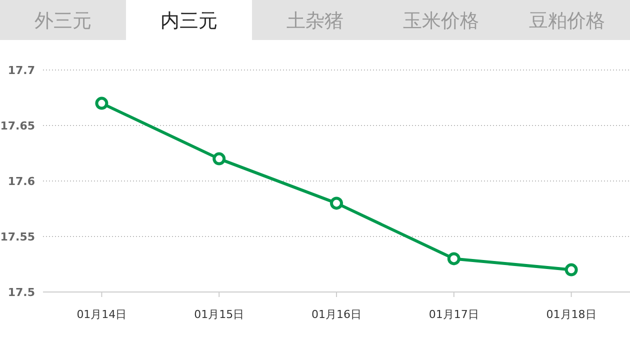 This screenshot has height=338, width=630. What do you see at coordinates (219, 314) in the screenshot?
I see `x-tick-label: 01月15日` at bounding box center [219, 314].